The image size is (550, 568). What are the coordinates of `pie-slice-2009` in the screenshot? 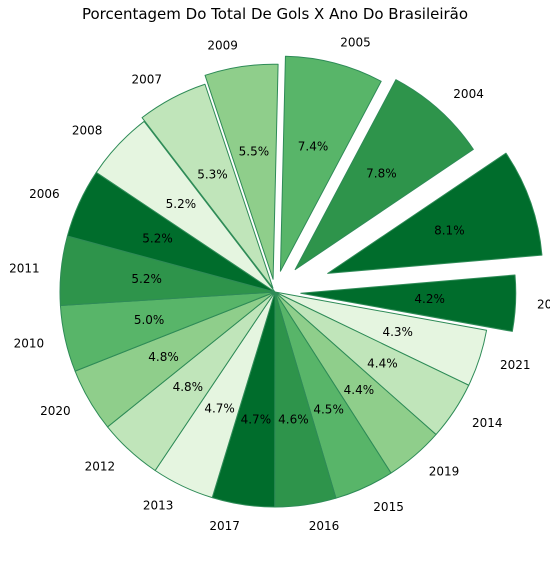 It's located at (241, 171).